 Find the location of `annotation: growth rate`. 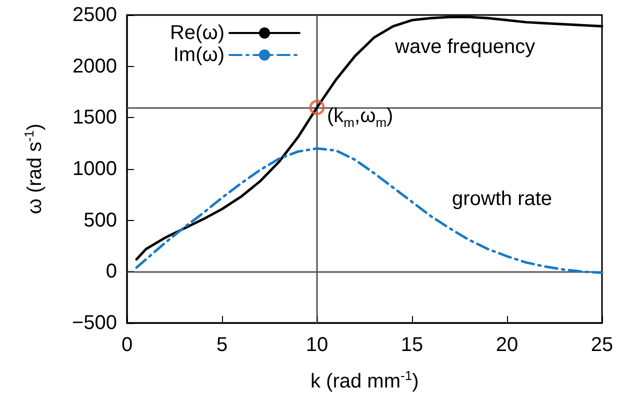

annotation: growth rate is located at coordinates (502, 199).